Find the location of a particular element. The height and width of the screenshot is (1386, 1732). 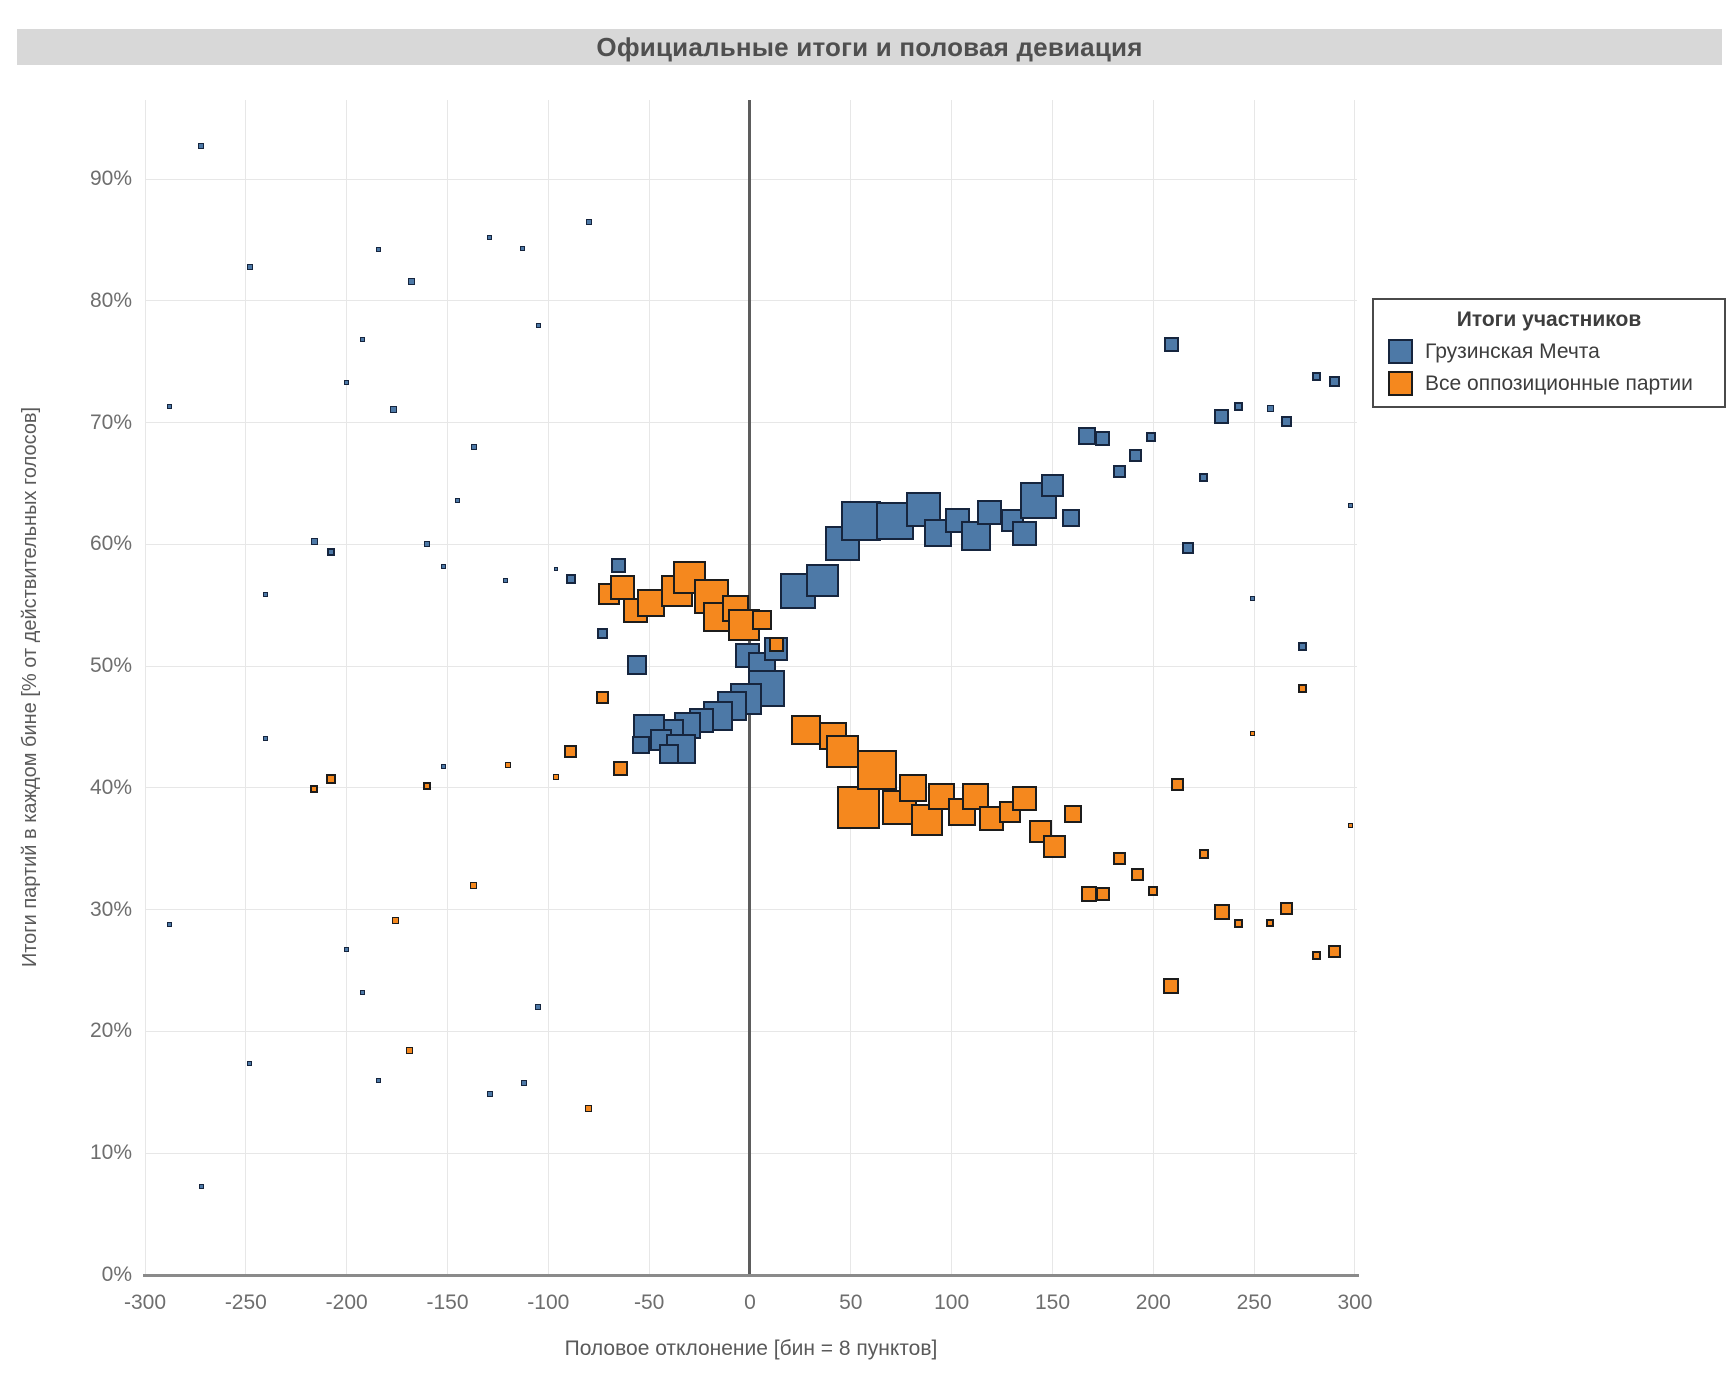

title-bar: Официальные итоги и половая девиация is located at coordinates (869, 47).